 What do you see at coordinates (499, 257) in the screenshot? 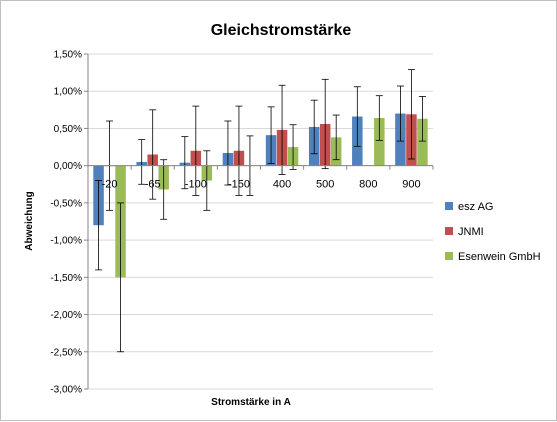
I see `legend-label: Esenwein GmbH` at bounding box center [499, 257].